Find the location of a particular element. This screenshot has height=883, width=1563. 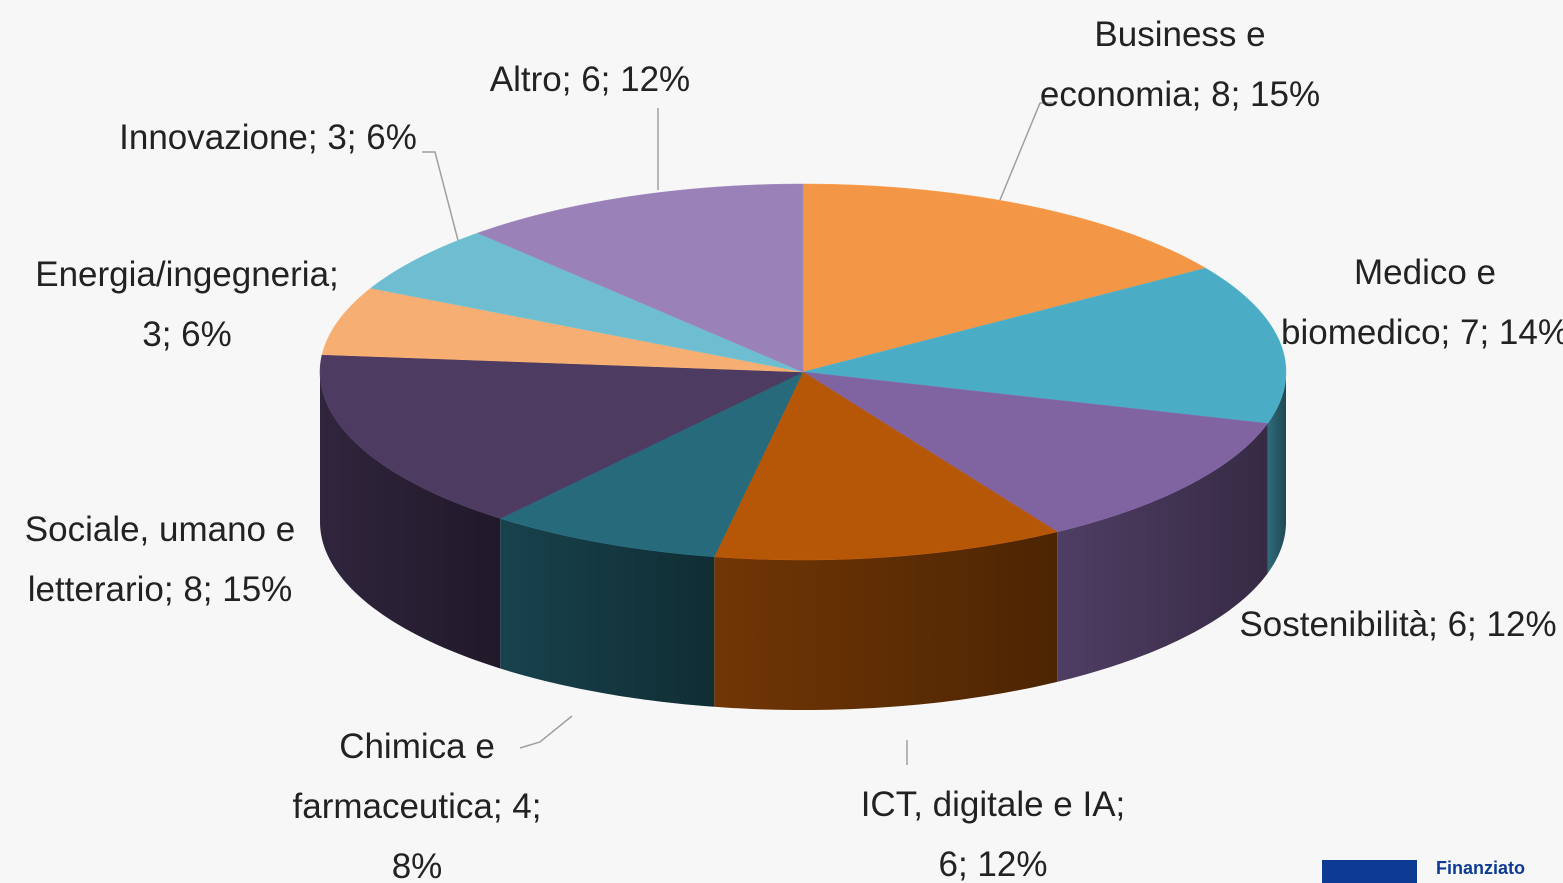

data-label: Medico e biomedico; 7; 14% is located at coordinates (1422, 302).